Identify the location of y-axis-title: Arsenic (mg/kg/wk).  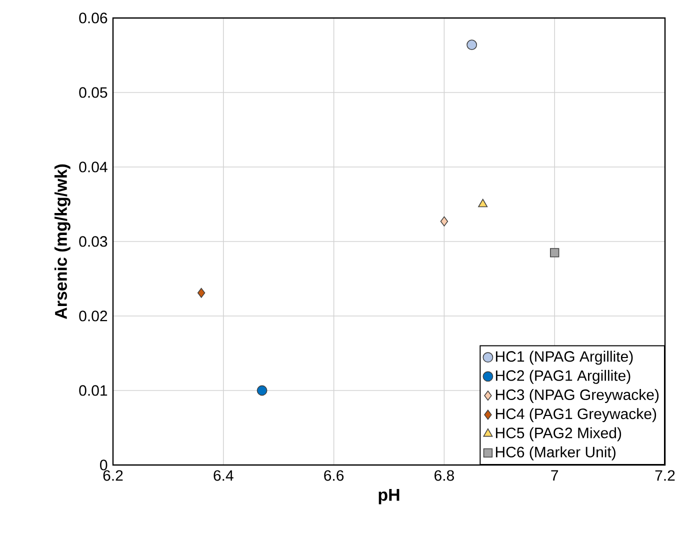
(62, 242).